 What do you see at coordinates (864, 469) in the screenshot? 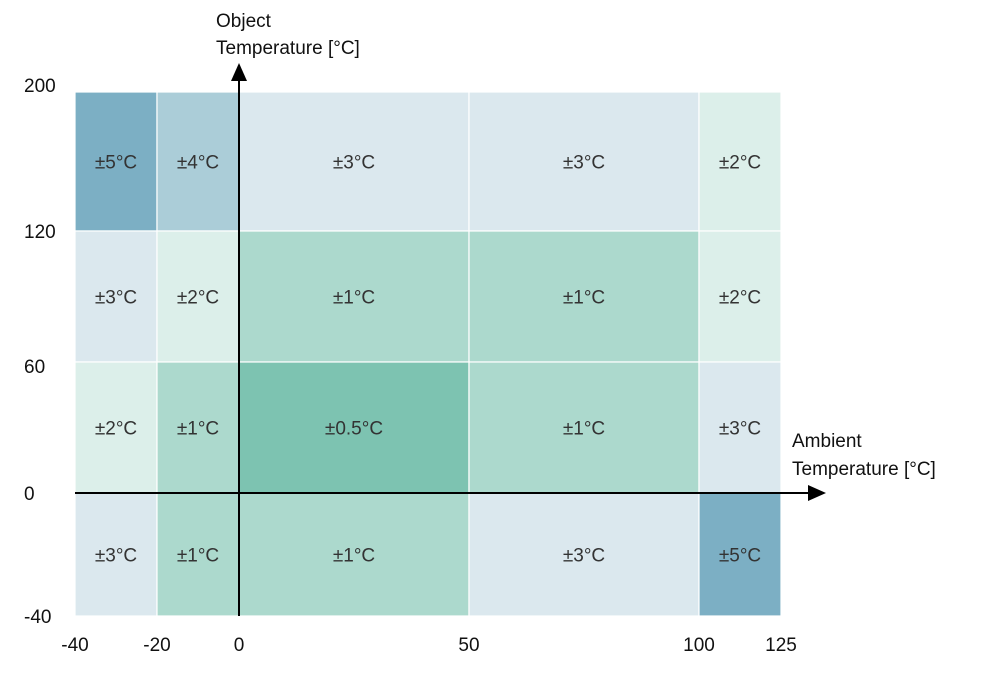
I see `x-axis-title-line-2: Temperature [°C]` at bounding box center [864, 469].